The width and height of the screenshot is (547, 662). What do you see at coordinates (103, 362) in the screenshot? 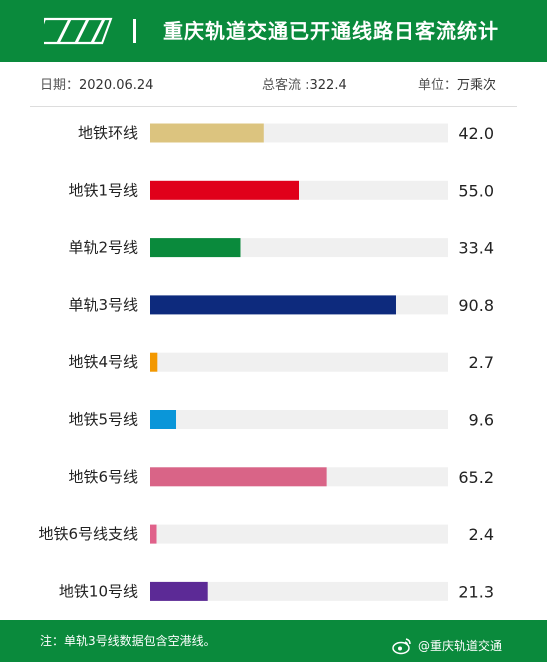
I see `category-label: 地铁4号线` at bounding box center [103, 362].